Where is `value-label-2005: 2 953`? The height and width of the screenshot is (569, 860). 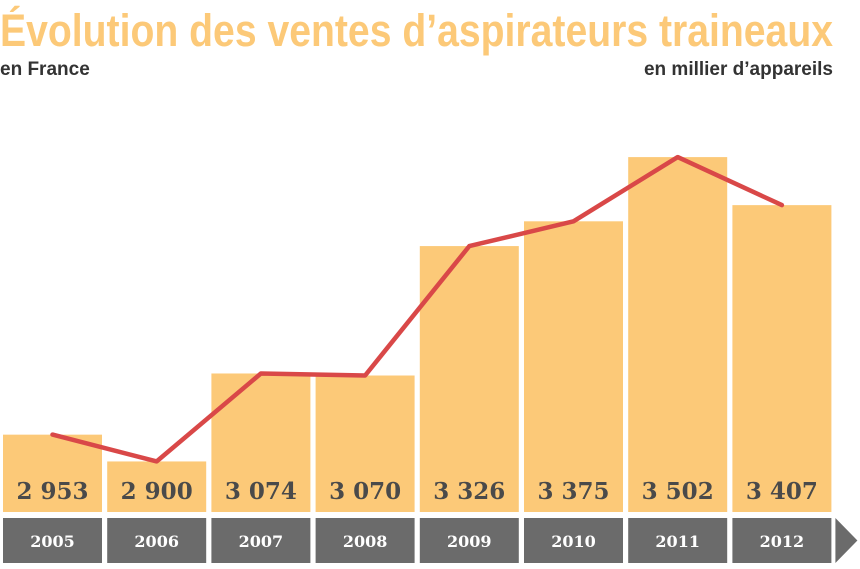
value-label-2005: 2 953 is located at coordinates (52, 491).